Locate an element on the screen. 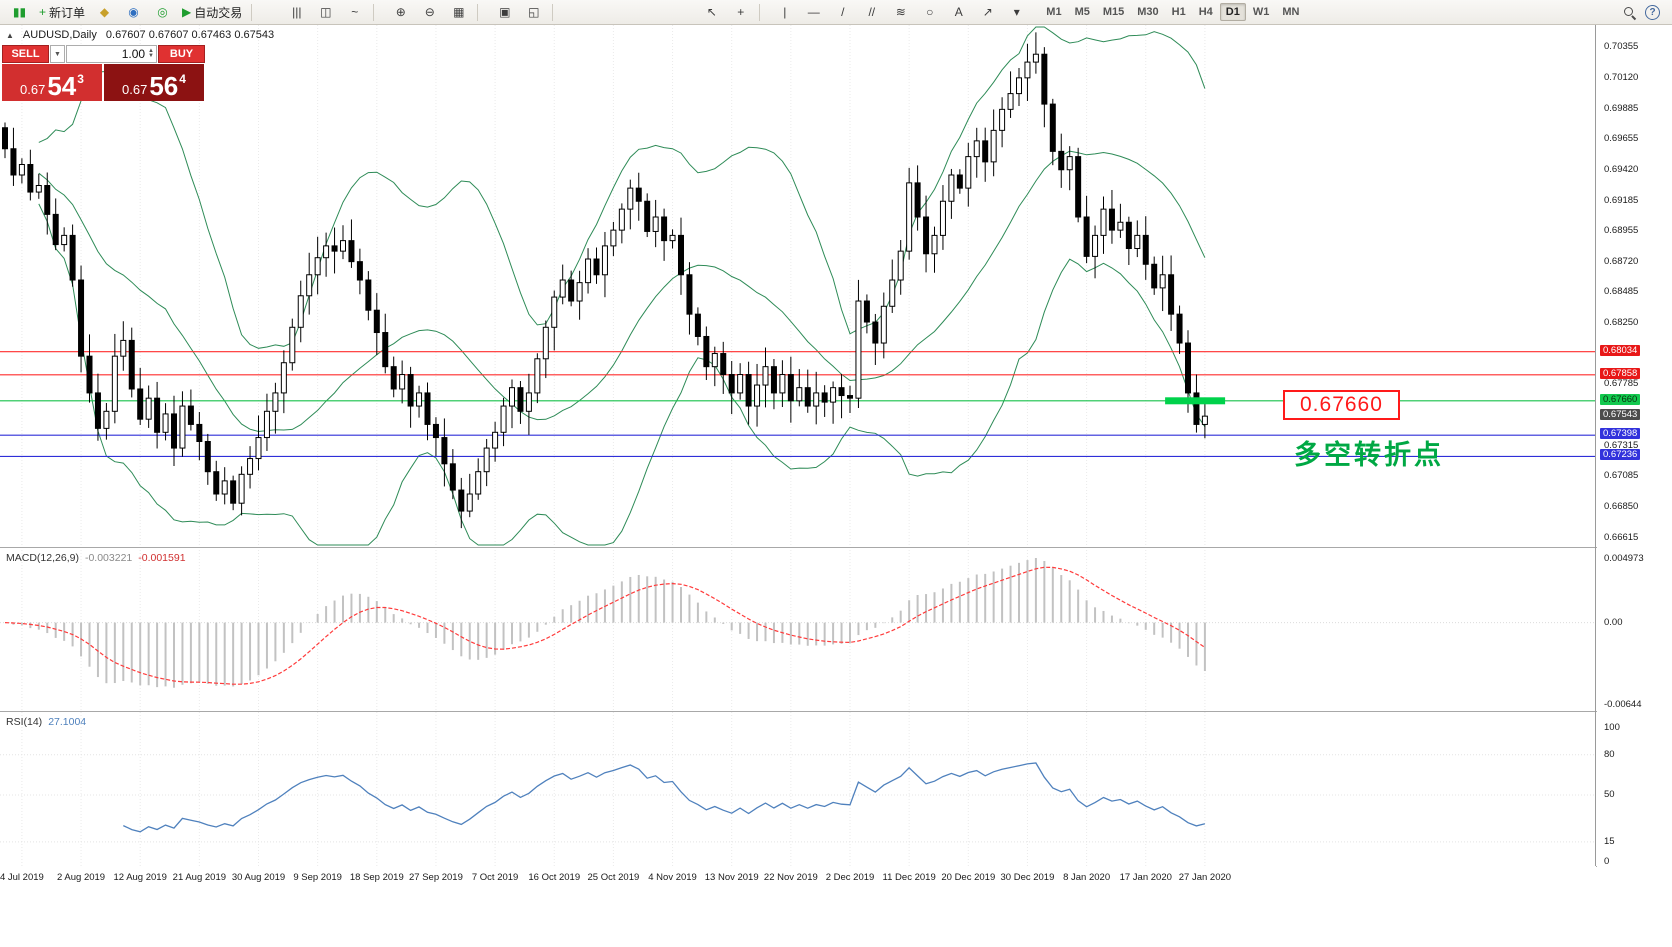  price-tick-label: 15 is located at coordinates (1609, 841).